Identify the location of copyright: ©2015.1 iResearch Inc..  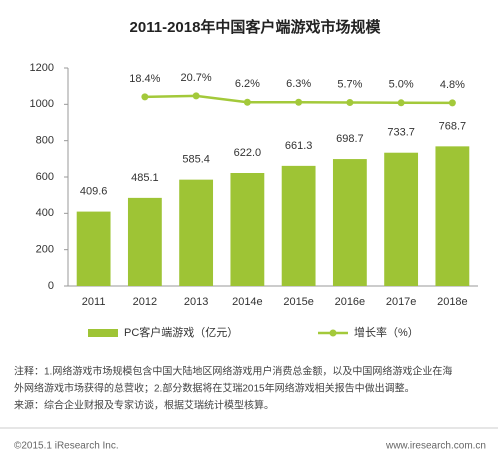
(66, 446).